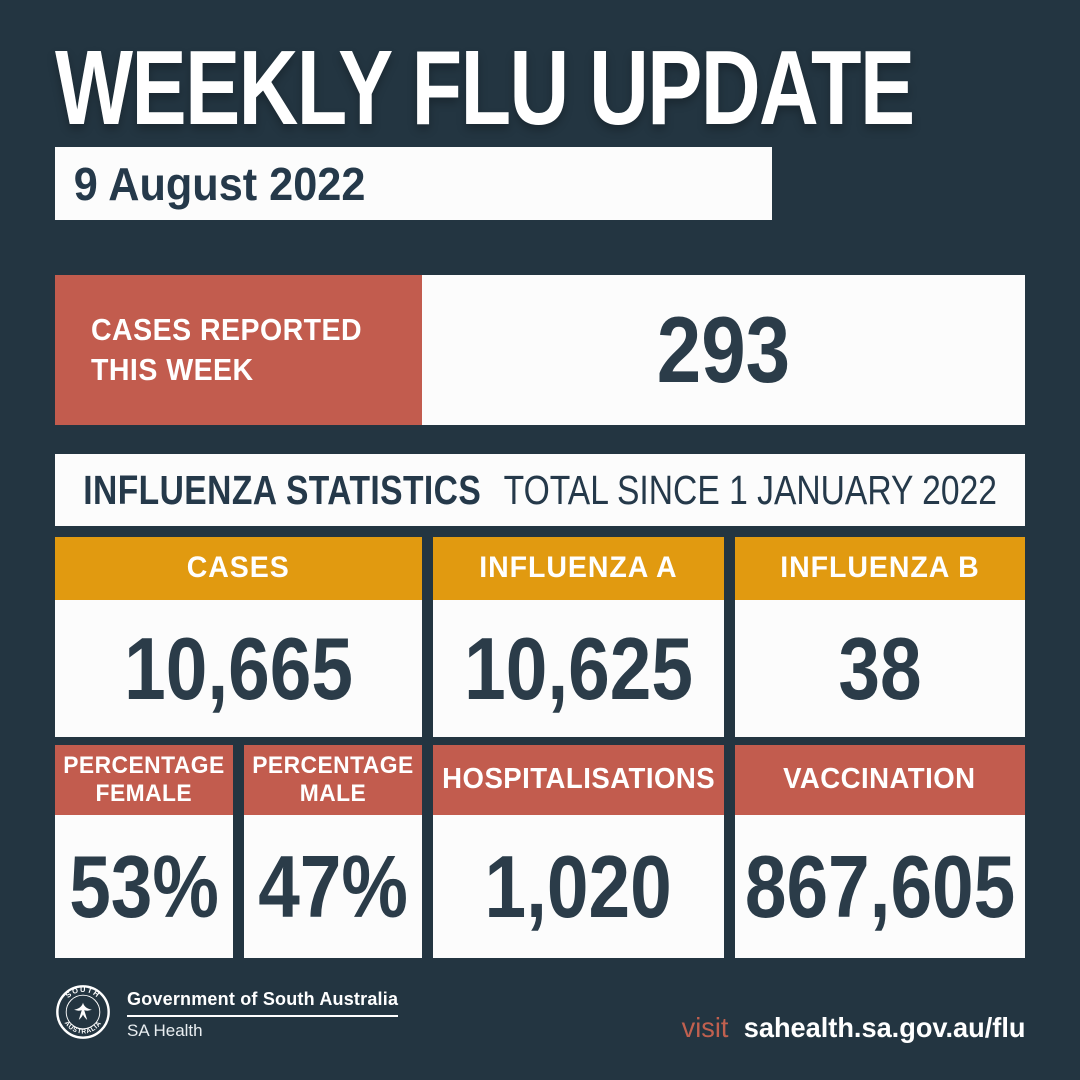 This screenshot has width=1080, height=1080. Describe the element at coordinates (263, 998) in the screenshot. I see `government-name: Government of South Australia` at that location.